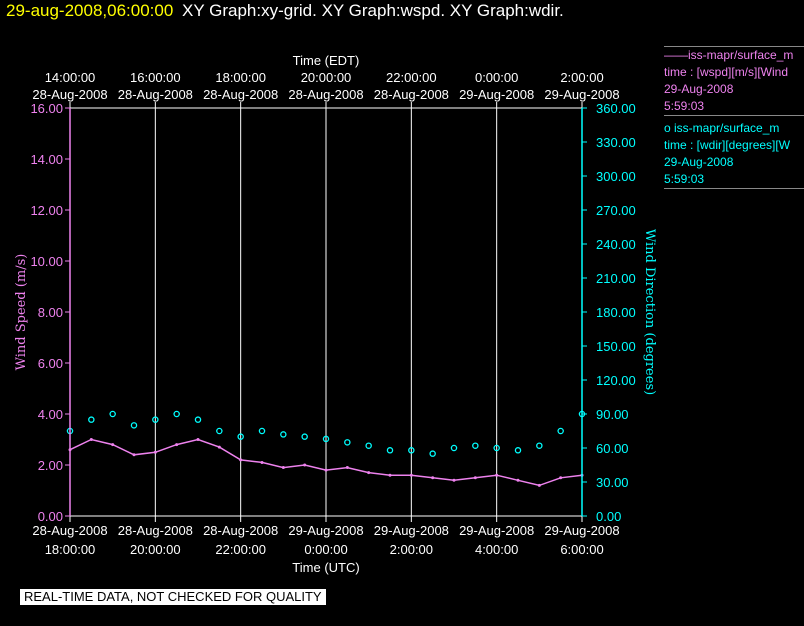 Image resolution: width=804 pixels, height=626 pixels. I want to click on right-tick-label: 0.00, so click(608, 516).